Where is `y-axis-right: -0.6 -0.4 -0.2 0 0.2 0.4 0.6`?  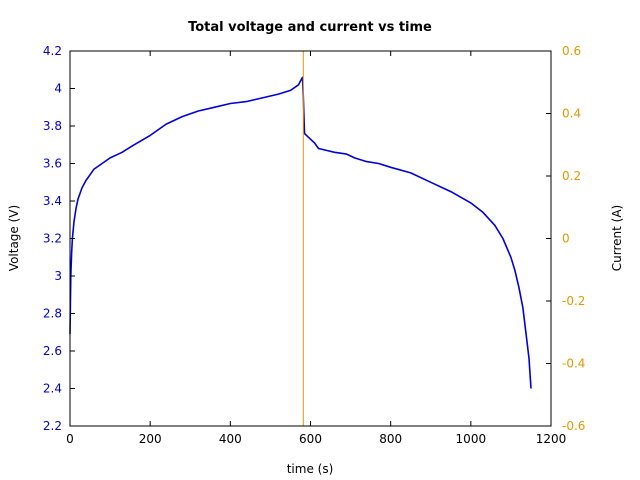 y-axis-right: -0.6 -0.4 -0.2 0 0.2 0.4 0.6 is located at coordinates (565, 238).